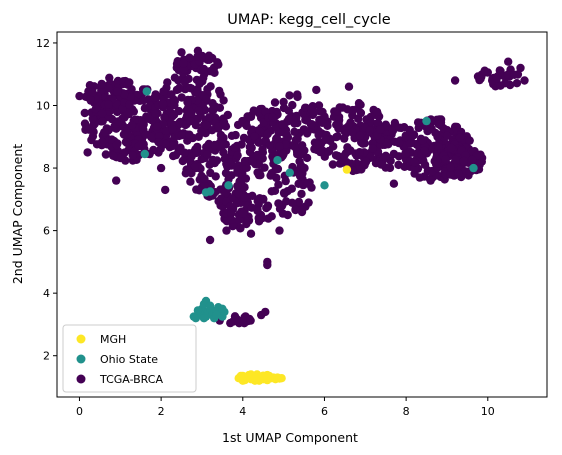 The image size is (562, 455). What do you see at coordinates (81, 359) in the screenshot?
I see `legend-marker` at bounding box center [81, 359].